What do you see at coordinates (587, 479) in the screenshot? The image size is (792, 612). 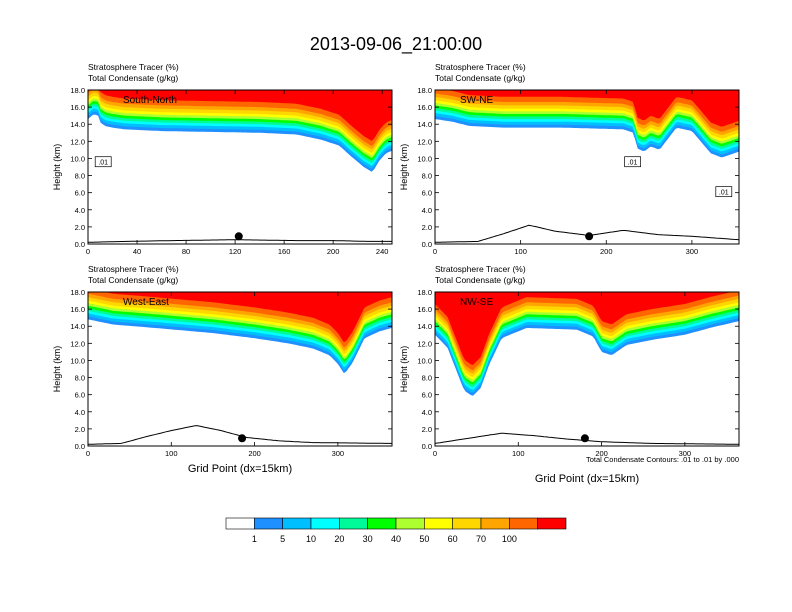 I see `x-axis-label-nw-se: Grid Point (dx=15km)` at bounding box center [587, 479].